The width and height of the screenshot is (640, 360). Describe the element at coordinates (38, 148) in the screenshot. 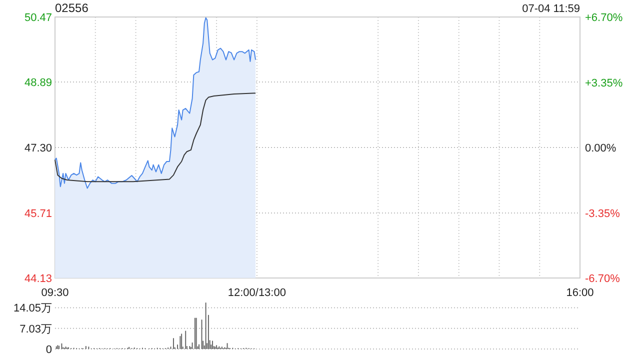

I see `y-tick-label: 47.30` at that location.